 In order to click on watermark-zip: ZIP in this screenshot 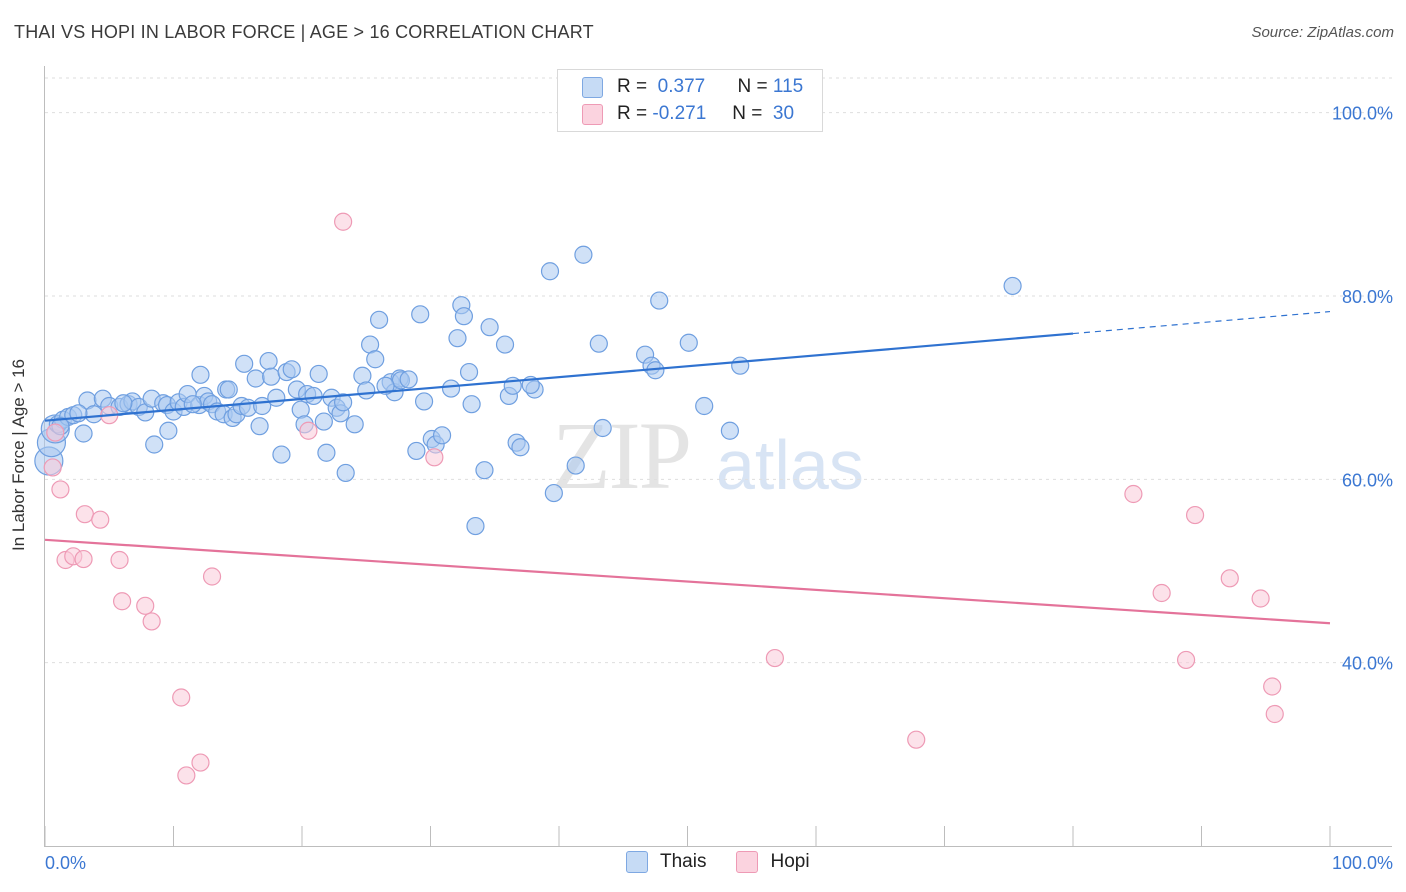, I will do `click(622, 455)`.